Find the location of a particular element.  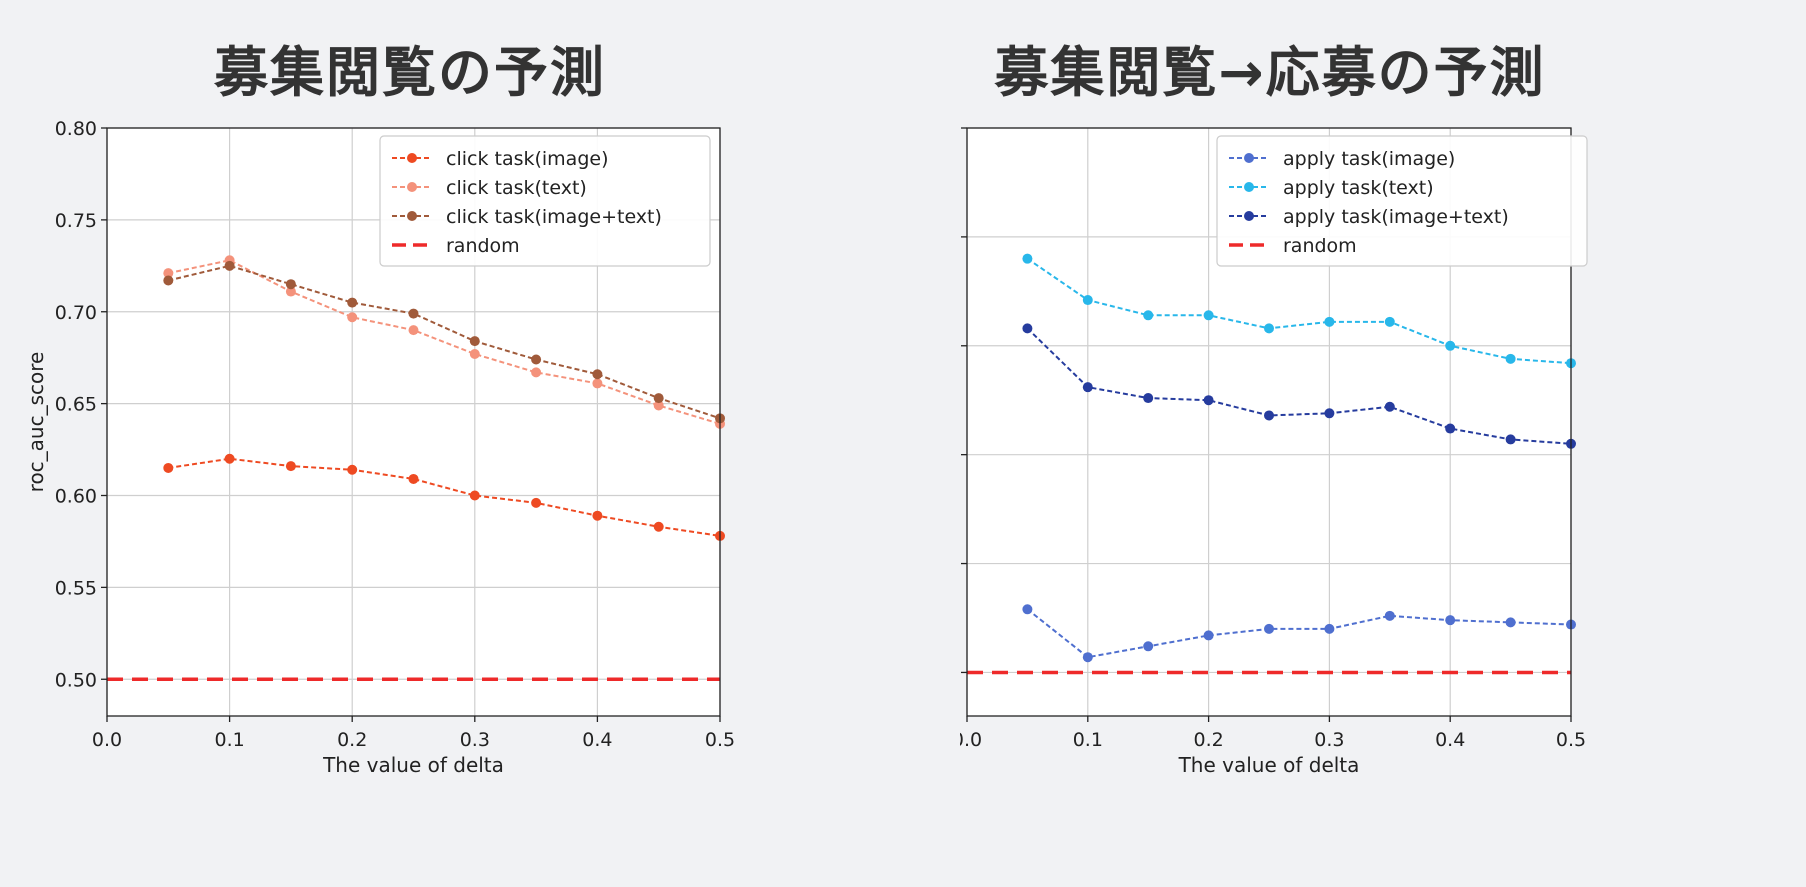

y-tick-label: 0.60 is located at coordinates (76, 497).